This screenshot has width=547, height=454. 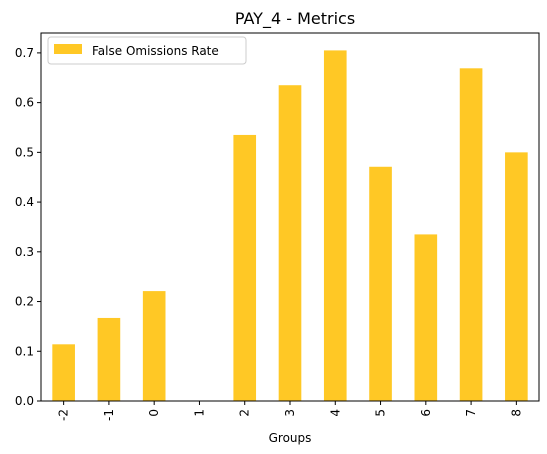 I want to click on x-tick-label: 1, so click(x=199, y=413).